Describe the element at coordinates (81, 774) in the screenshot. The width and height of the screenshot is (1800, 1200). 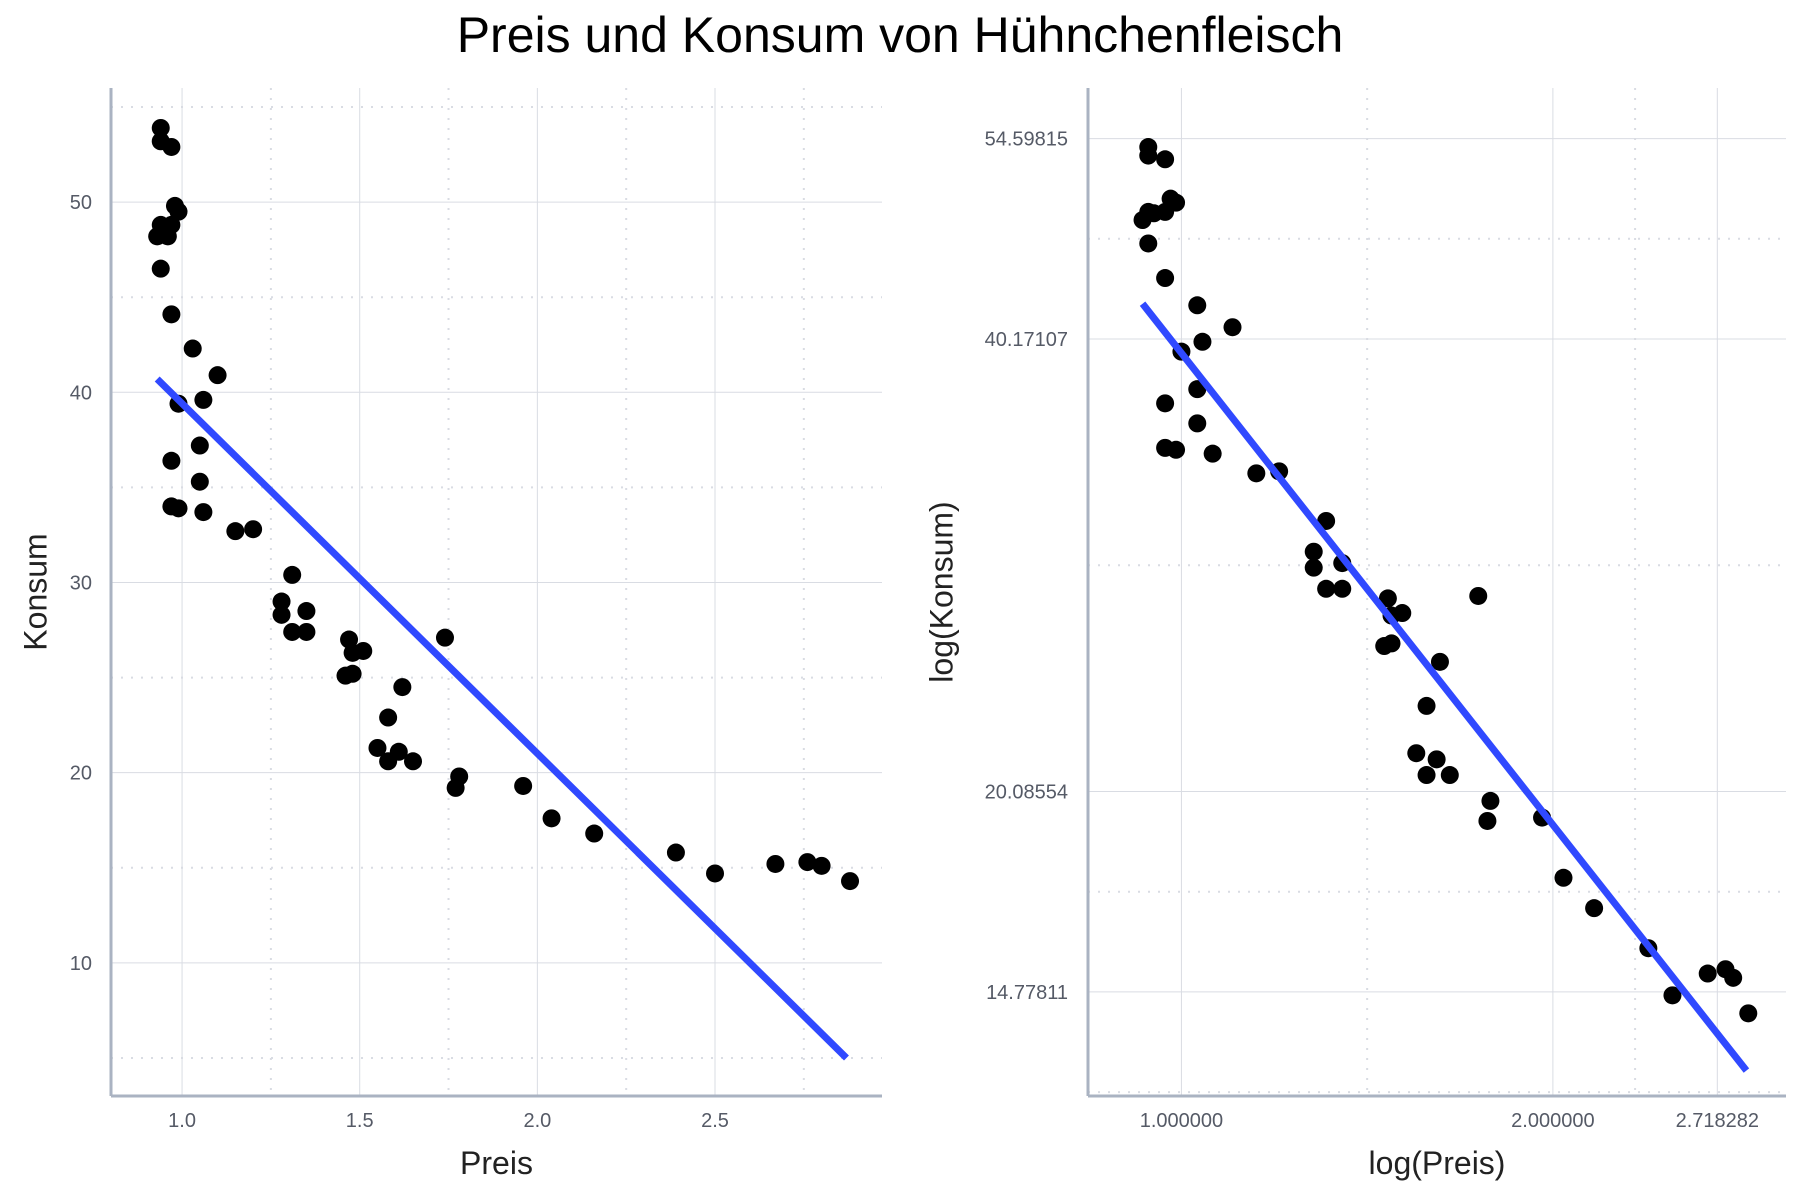
I see `y-tick-label: 20` at that location.